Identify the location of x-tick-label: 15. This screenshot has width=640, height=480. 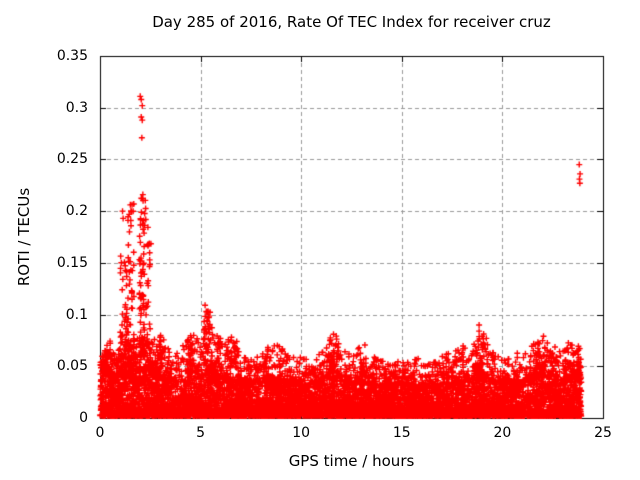
(401, 433).